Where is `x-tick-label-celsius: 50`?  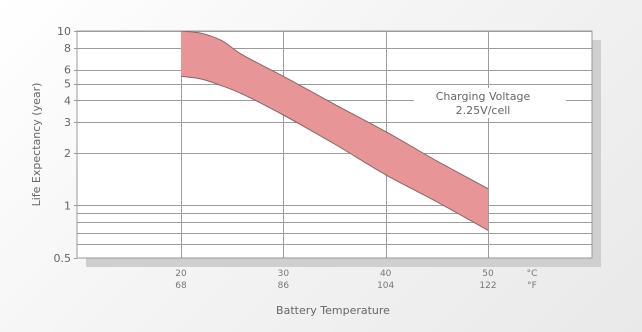
x-tick-label-celsius: 50 is located at coordinates (488, 274).